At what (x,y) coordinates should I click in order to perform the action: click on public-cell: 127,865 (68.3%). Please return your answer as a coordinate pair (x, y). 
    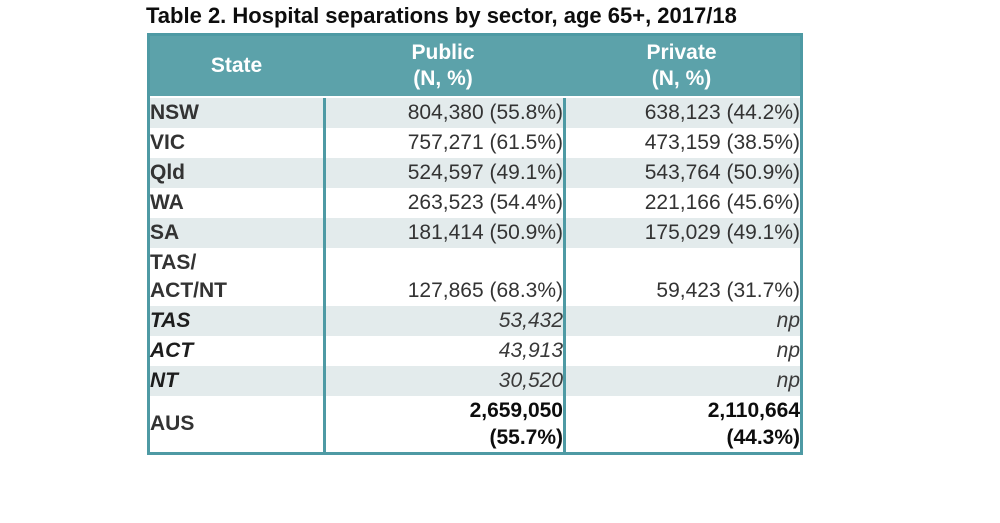
    Looking at the image, I should click on (443, 277).